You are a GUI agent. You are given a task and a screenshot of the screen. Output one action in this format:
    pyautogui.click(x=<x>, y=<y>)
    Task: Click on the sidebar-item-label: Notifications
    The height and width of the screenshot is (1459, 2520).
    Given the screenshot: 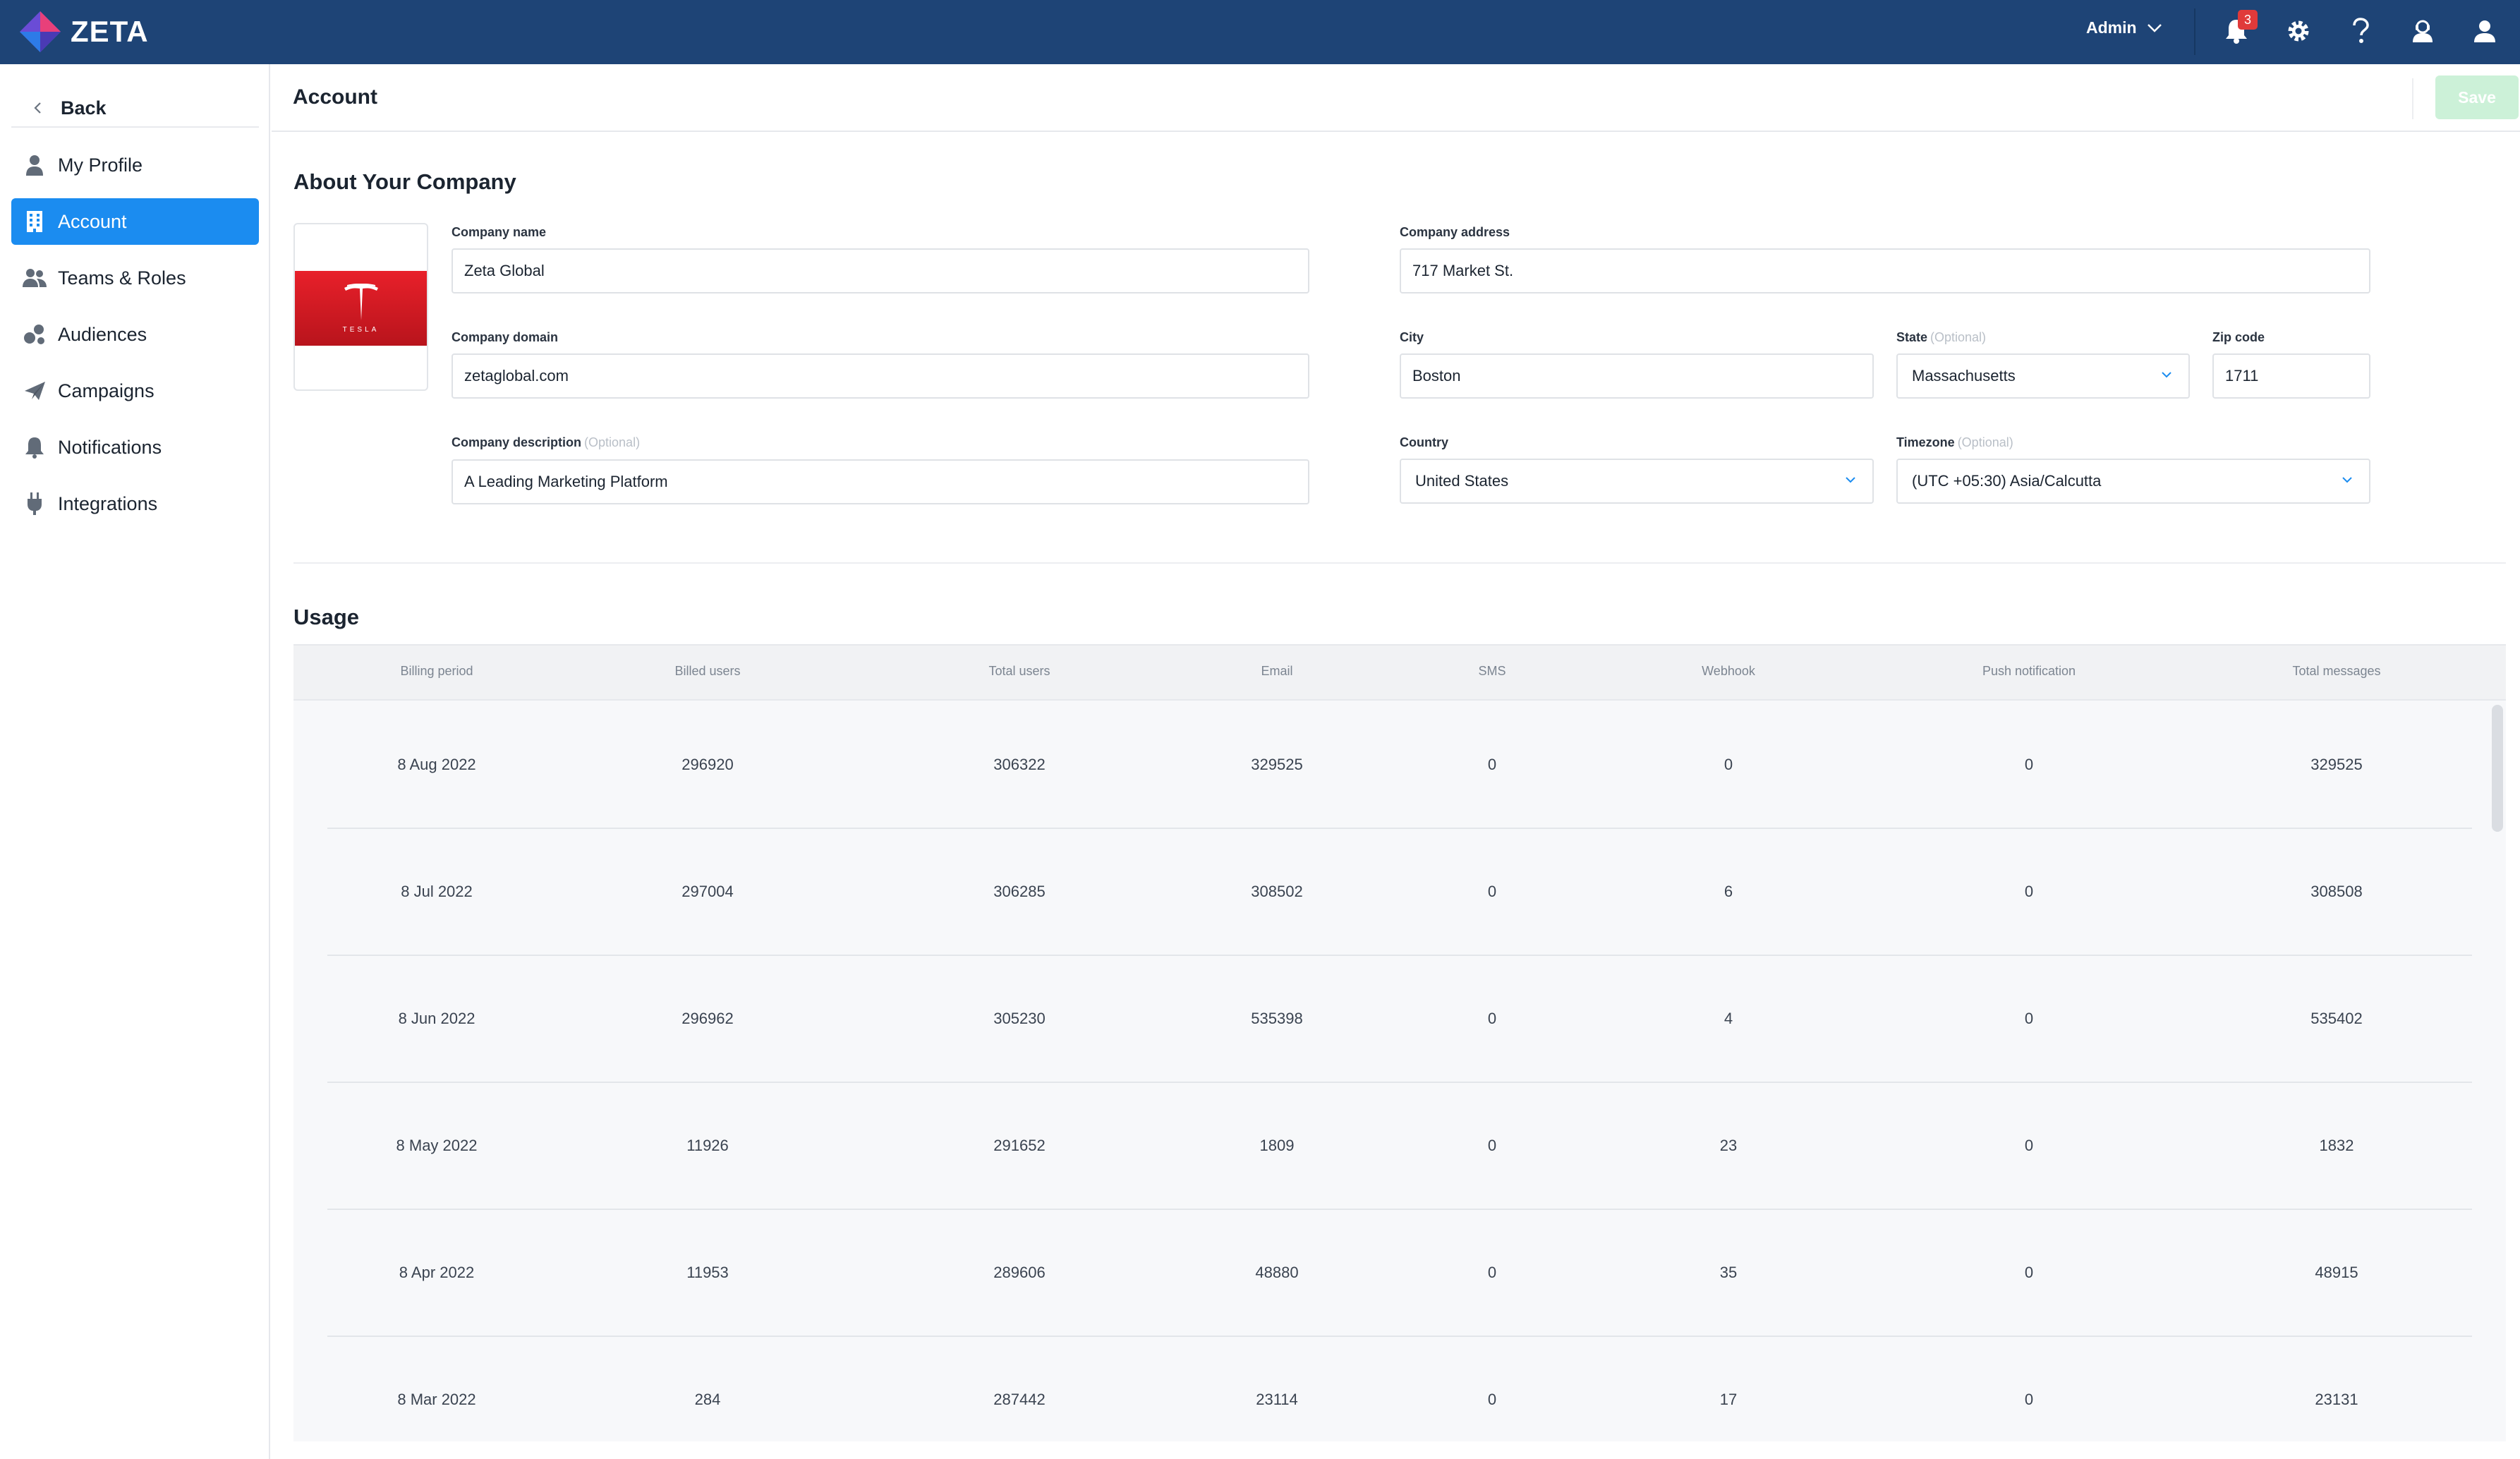 What is the action you would take?
    pyautogui.click(x=110, y=447)
    